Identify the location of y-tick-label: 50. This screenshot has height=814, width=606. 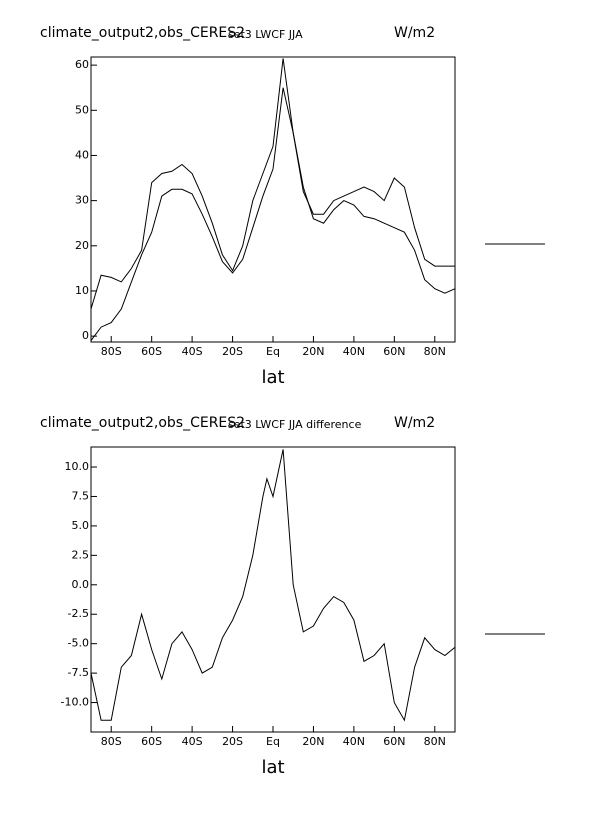
(82, 109).